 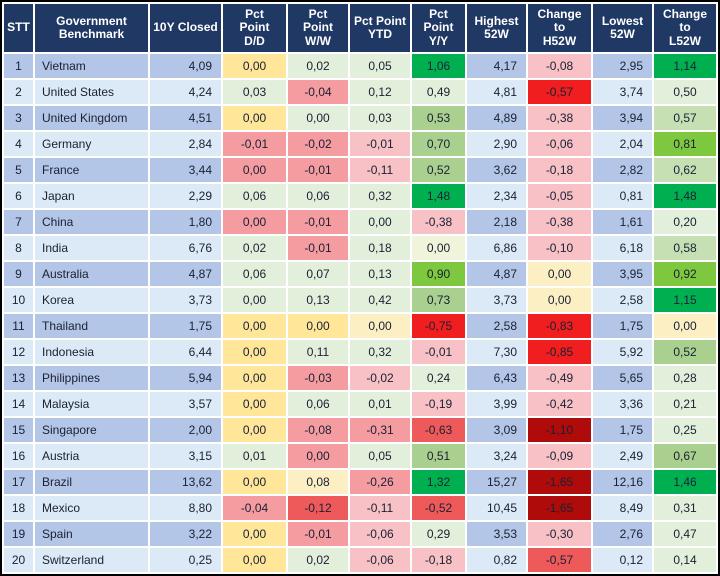 What do you see at coordinates (380, 430) in the screenshot?
I see `cell-pct-point-ytd: -0,31` at bounding box center [380, 430].